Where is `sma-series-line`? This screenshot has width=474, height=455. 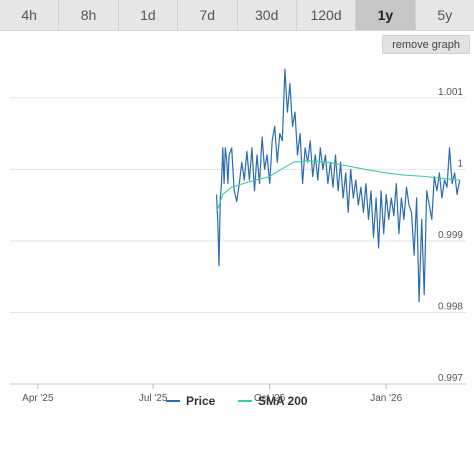 sma-series-line is located at coordinates (337, 186).